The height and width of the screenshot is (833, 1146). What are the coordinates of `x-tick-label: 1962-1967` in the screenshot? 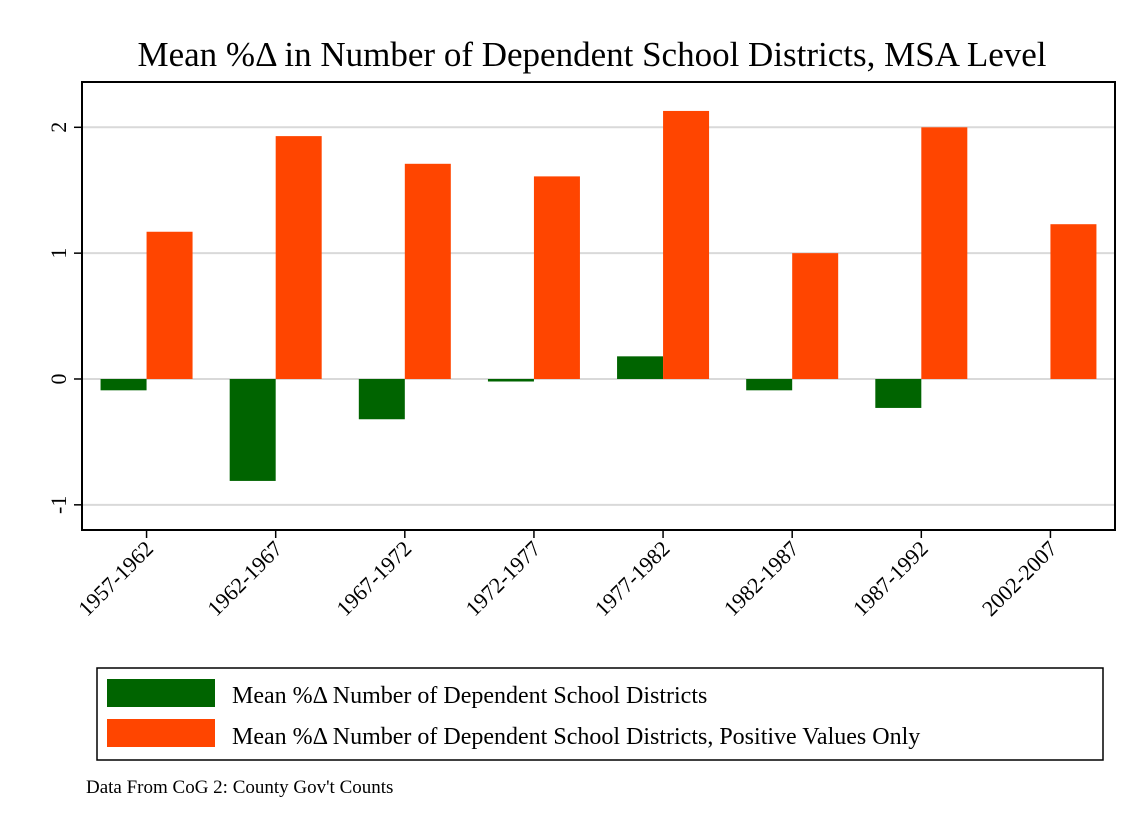 It's located at (244, 578).